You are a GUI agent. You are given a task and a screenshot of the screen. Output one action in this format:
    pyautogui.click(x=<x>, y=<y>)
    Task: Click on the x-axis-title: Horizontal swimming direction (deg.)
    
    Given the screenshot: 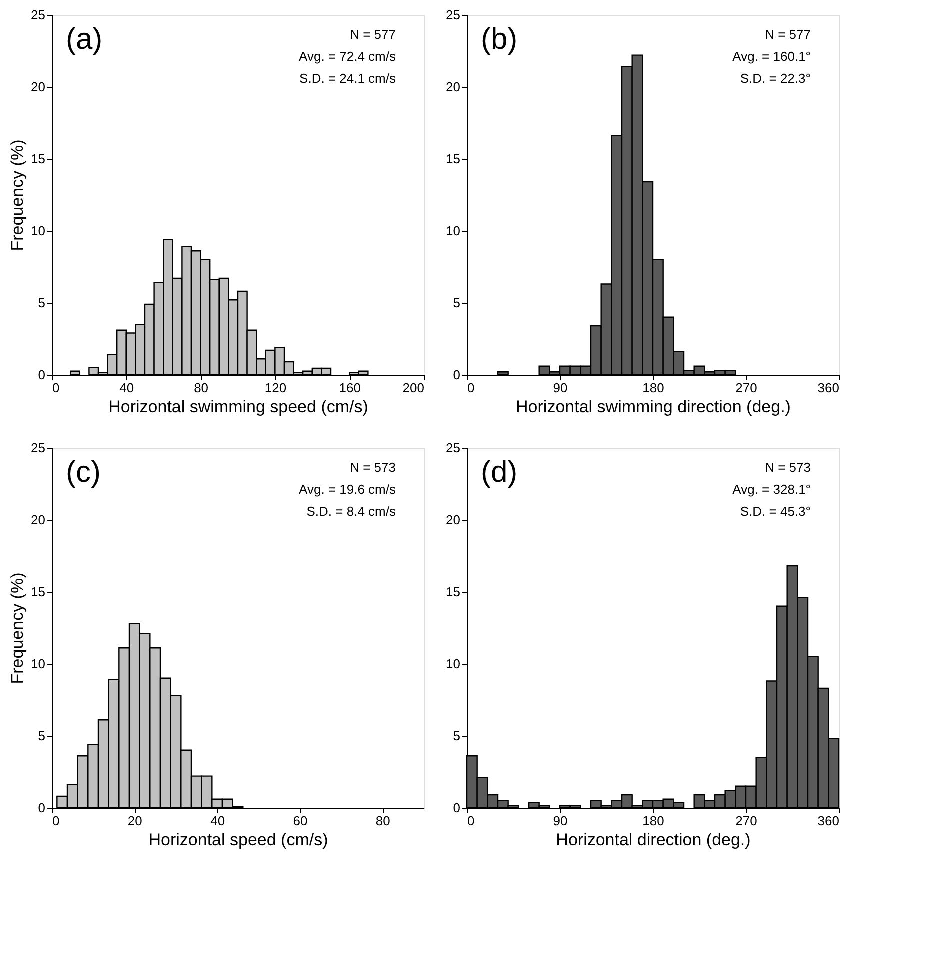 What is the action you would take?
    pyautogui.click(x=653, y=407)
    